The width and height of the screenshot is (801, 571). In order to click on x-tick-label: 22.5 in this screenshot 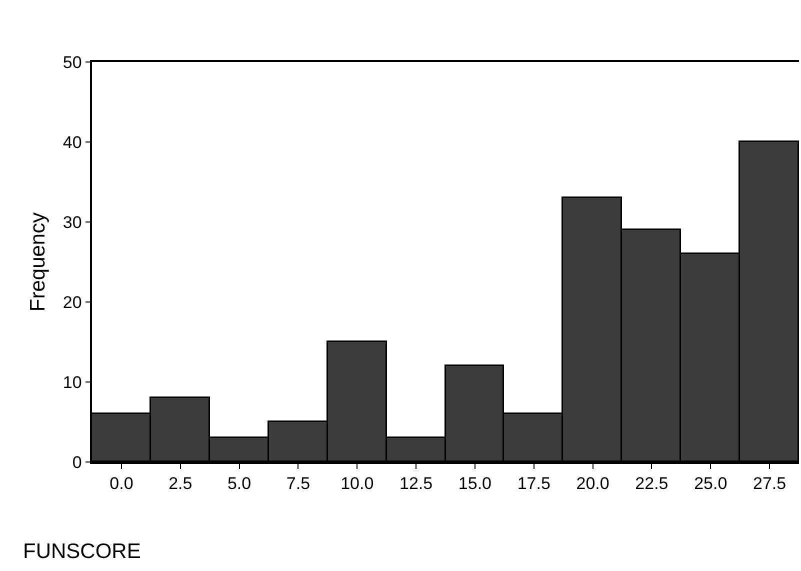, I will do `click(651, 484)`.